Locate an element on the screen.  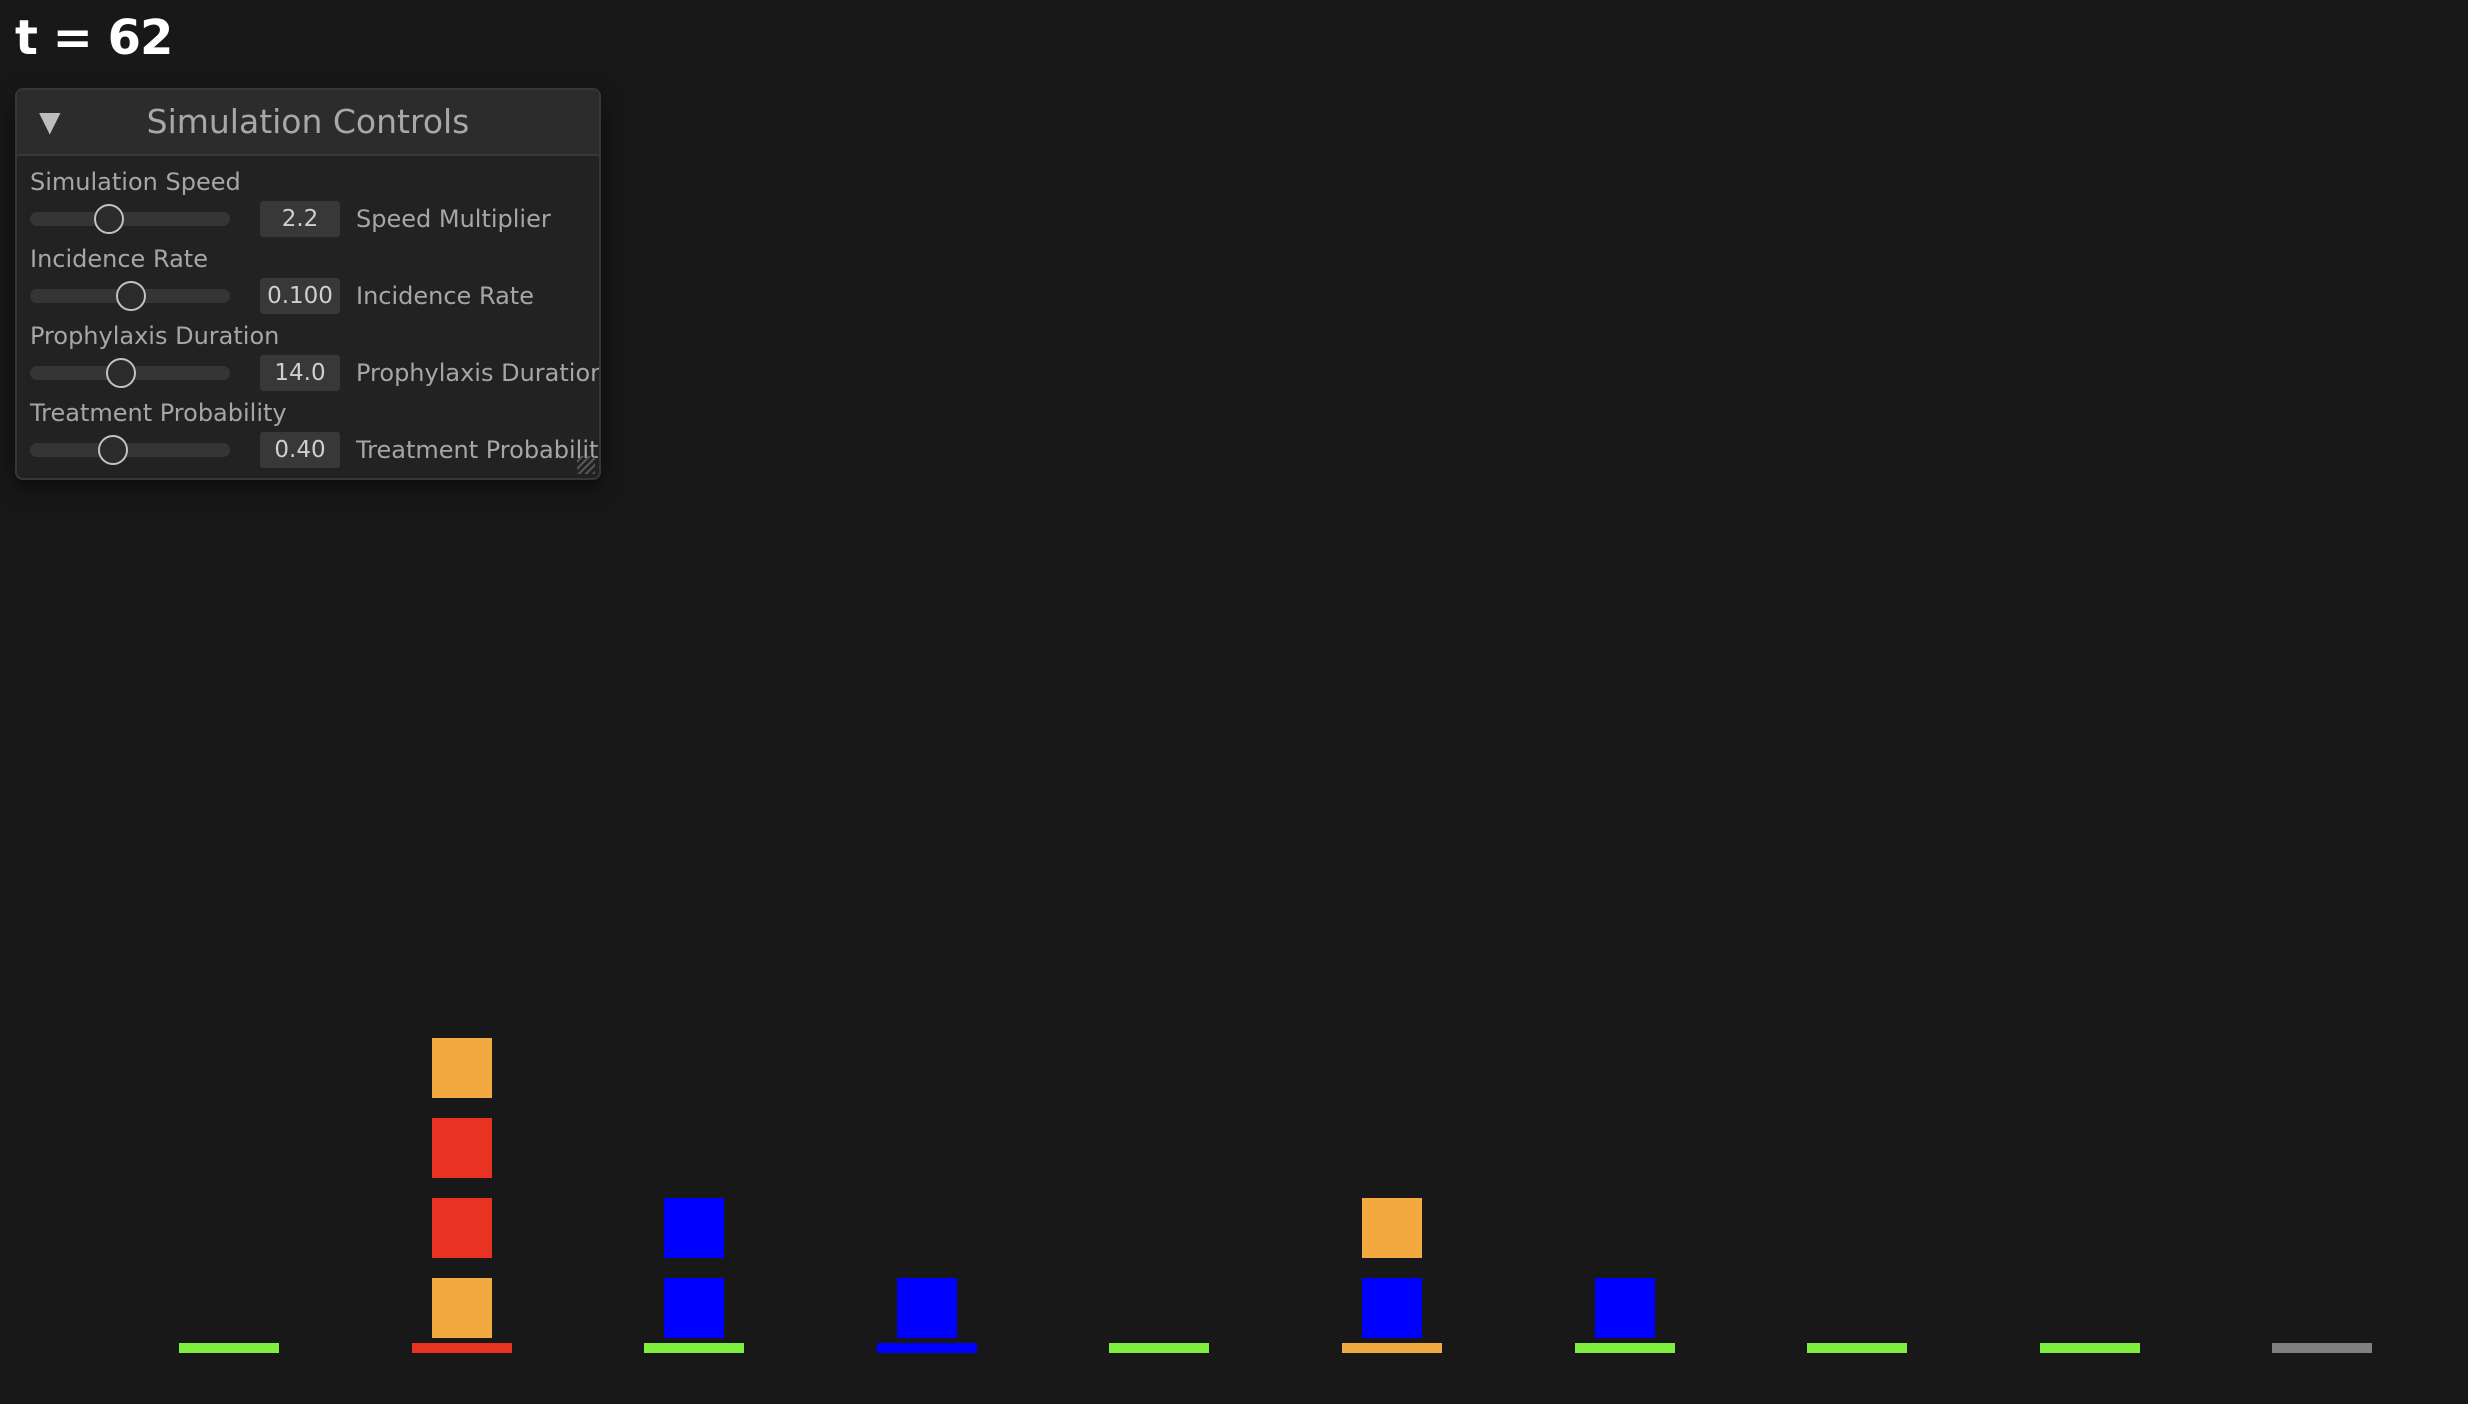
panel-title: Simulation Controls is located at coordinates (308, 121).